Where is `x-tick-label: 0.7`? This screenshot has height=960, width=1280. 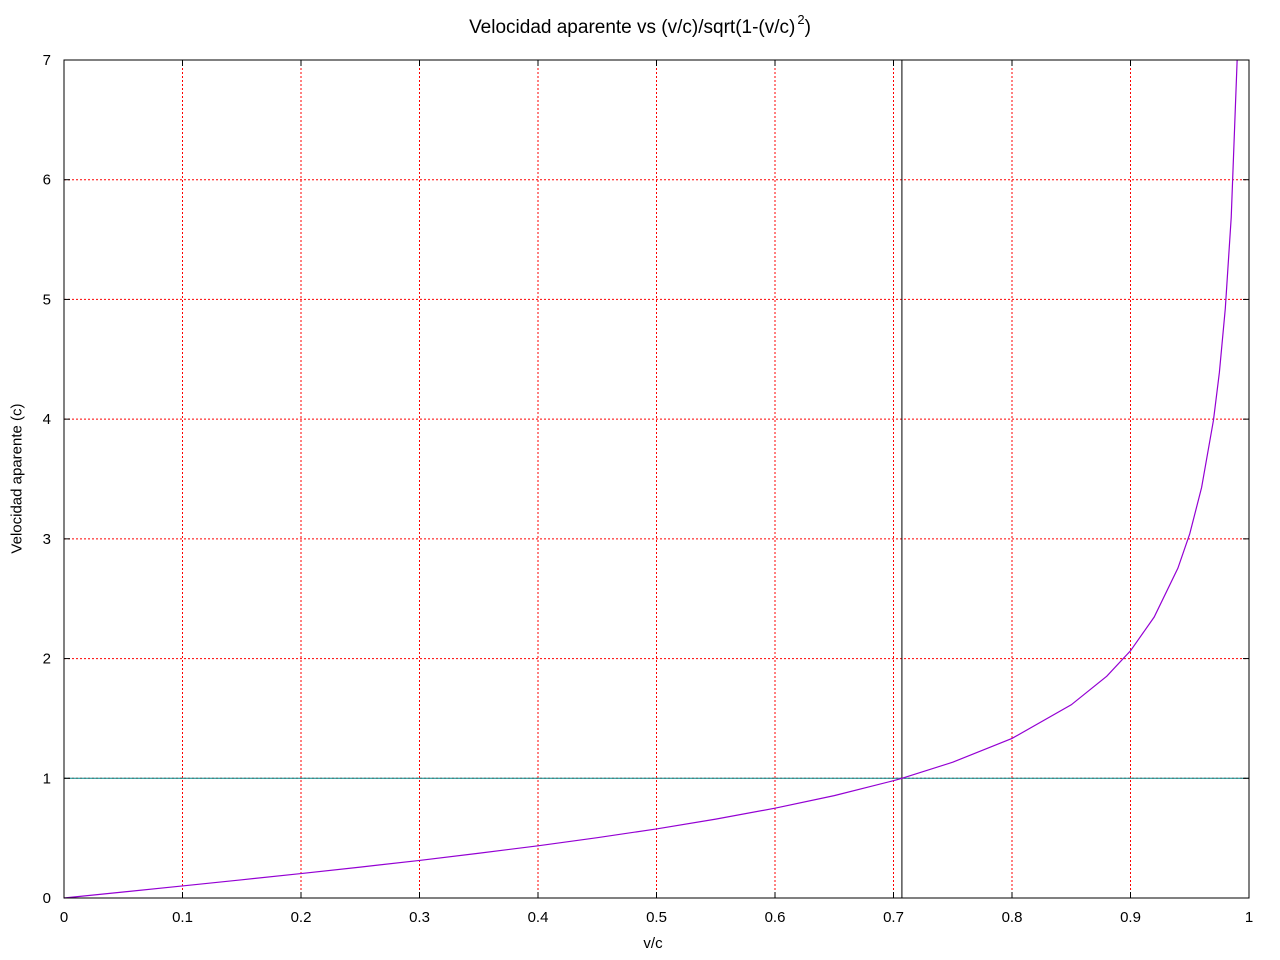 x-tick-label: 0.7 is located at coordinates (893, 917).